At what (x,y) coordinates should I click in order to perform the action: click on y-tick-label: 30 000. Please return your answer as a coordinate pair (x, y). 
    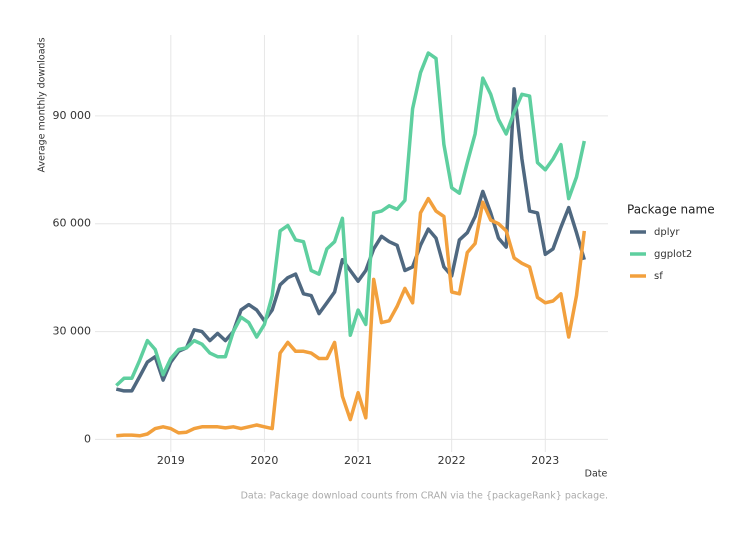
    Looking at the image, I should click on (72, 331).